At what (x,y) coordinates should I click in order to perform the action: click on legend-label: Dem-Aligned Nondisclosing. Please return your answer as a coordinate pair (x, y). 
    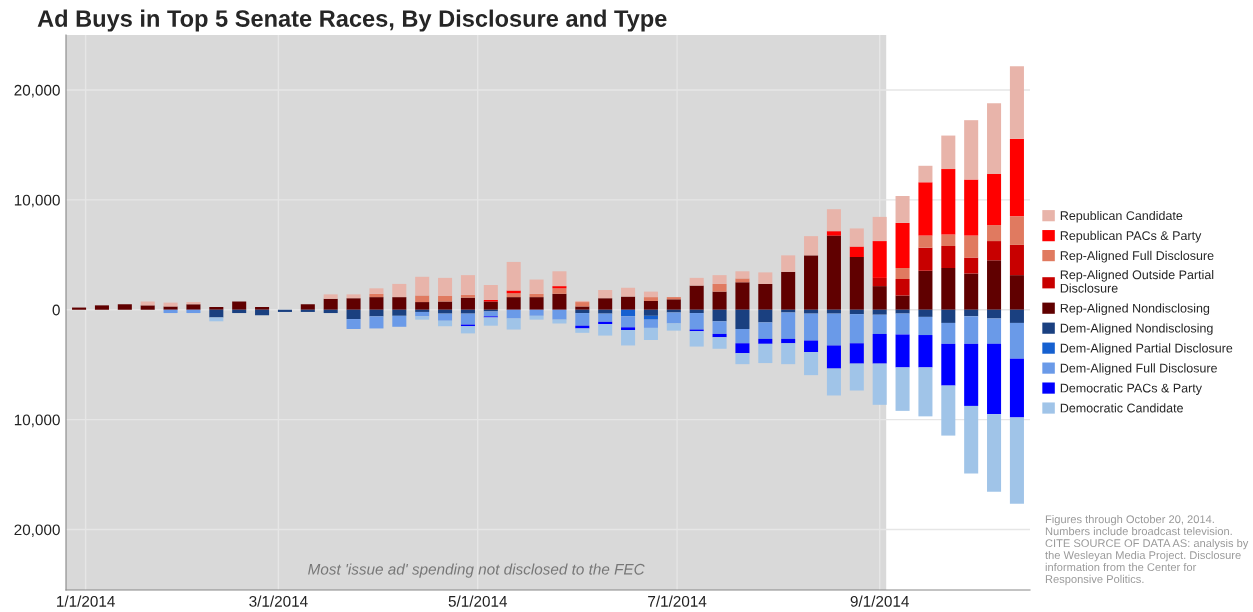
    Looking at the image, I should click on (1136, 329).